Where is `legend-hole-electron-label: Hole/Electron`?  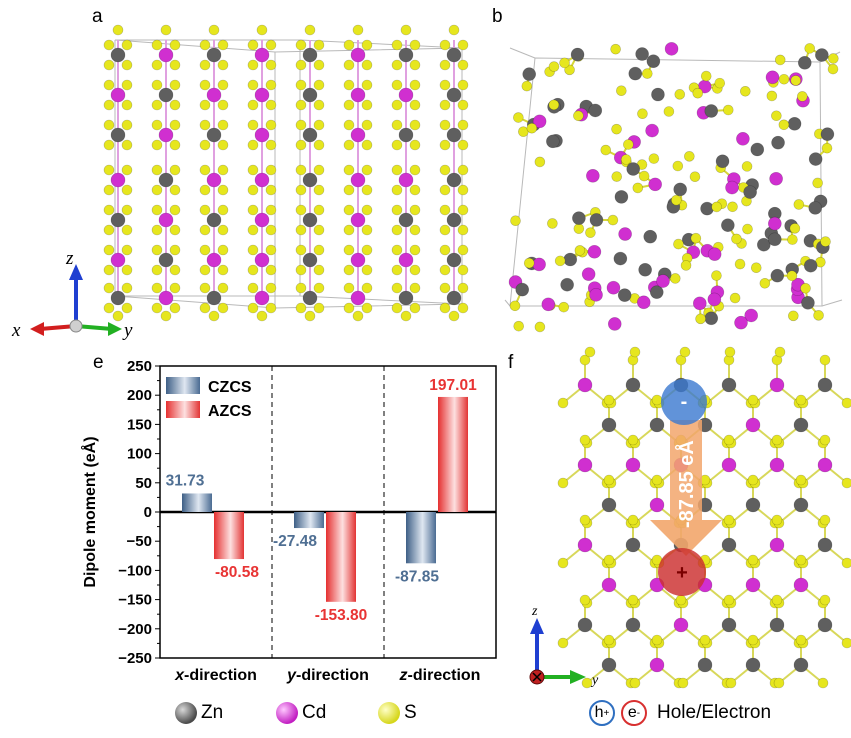
legend-hole-electron-label: Hole/Electron is located at coordinates (714, 712).